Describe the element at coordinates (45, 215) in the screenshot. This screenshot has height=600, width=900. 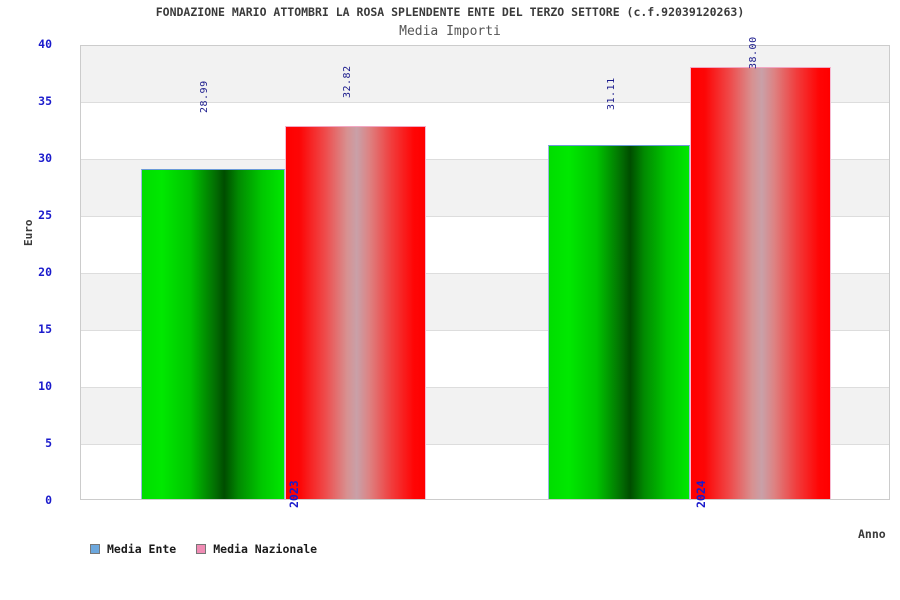
I see `y-tick-25: 25` at that location.